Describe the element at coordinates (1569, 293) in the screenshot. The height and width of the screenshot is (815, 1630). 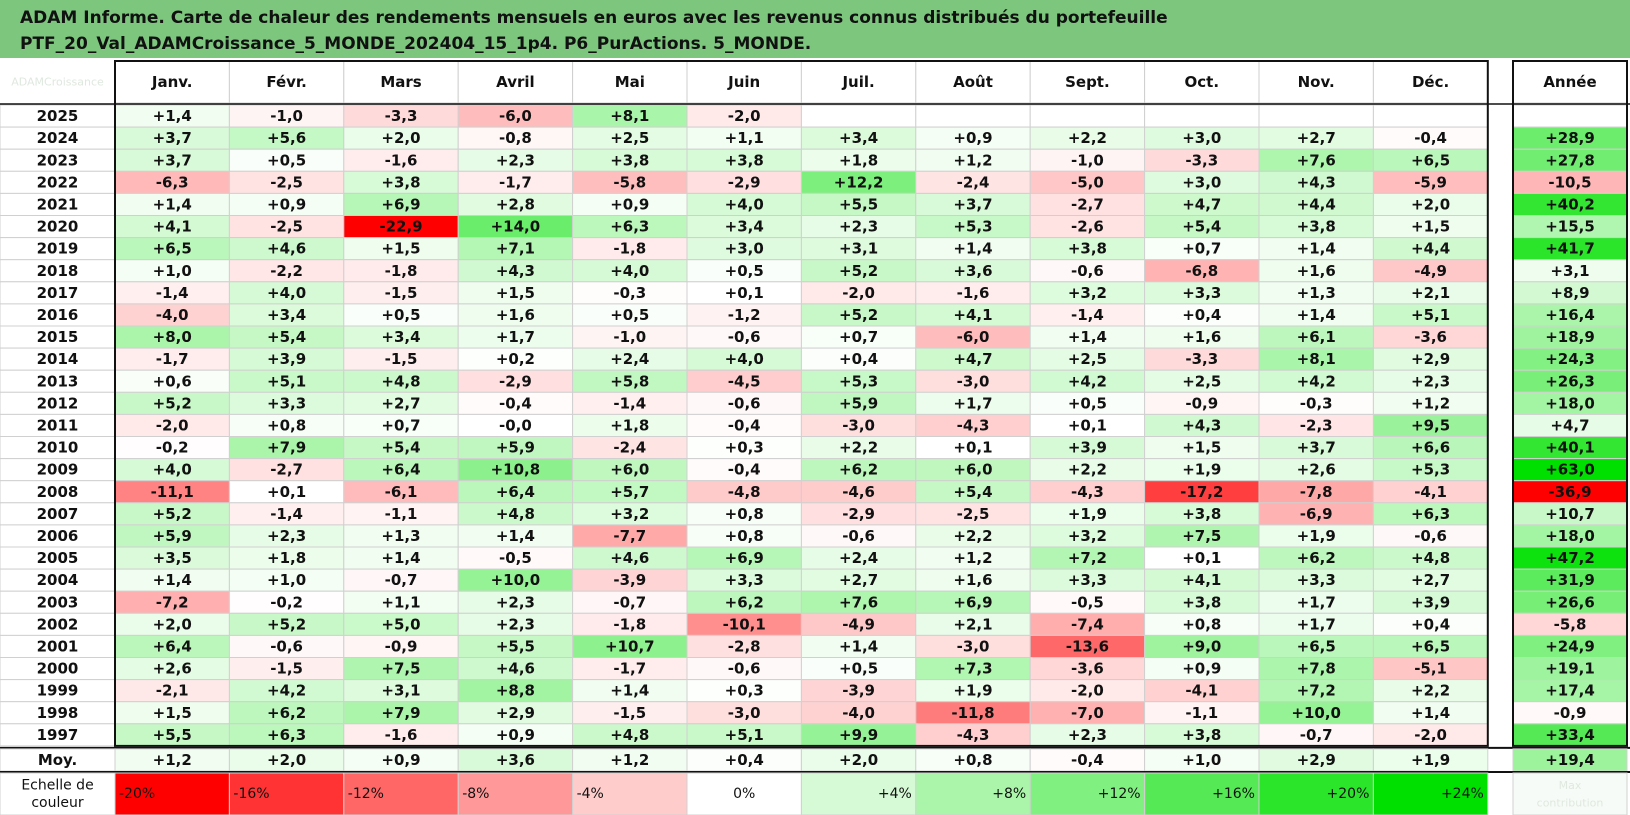
I see `year-value: +8,9` at that location.